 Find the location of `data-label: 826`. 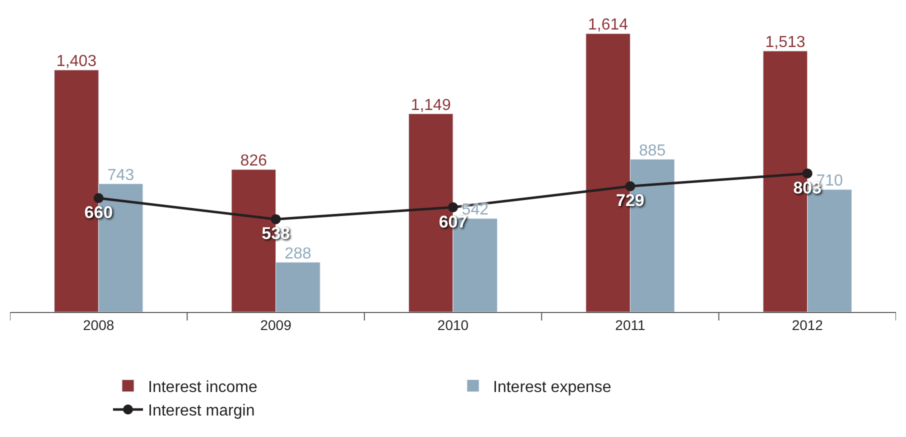

data-label: 826 is located at coordinates (254, 161).